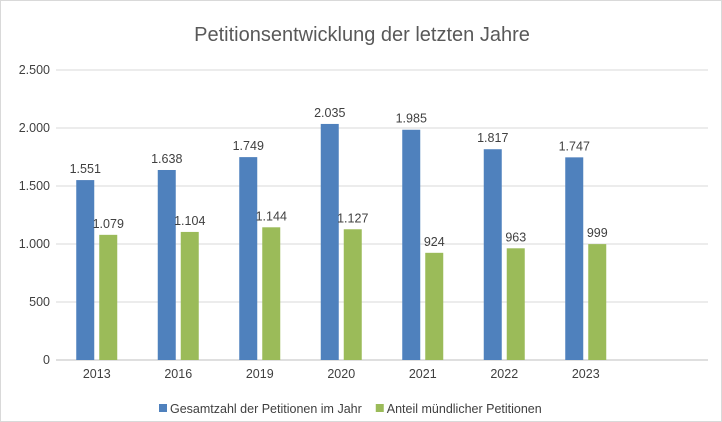 The width and height of the screenshot is (722, 422). What do you see at coordinates (34, 70) in the screenshot?
I see `y-tick-label: 2.500` at bounding box center [34, 70].